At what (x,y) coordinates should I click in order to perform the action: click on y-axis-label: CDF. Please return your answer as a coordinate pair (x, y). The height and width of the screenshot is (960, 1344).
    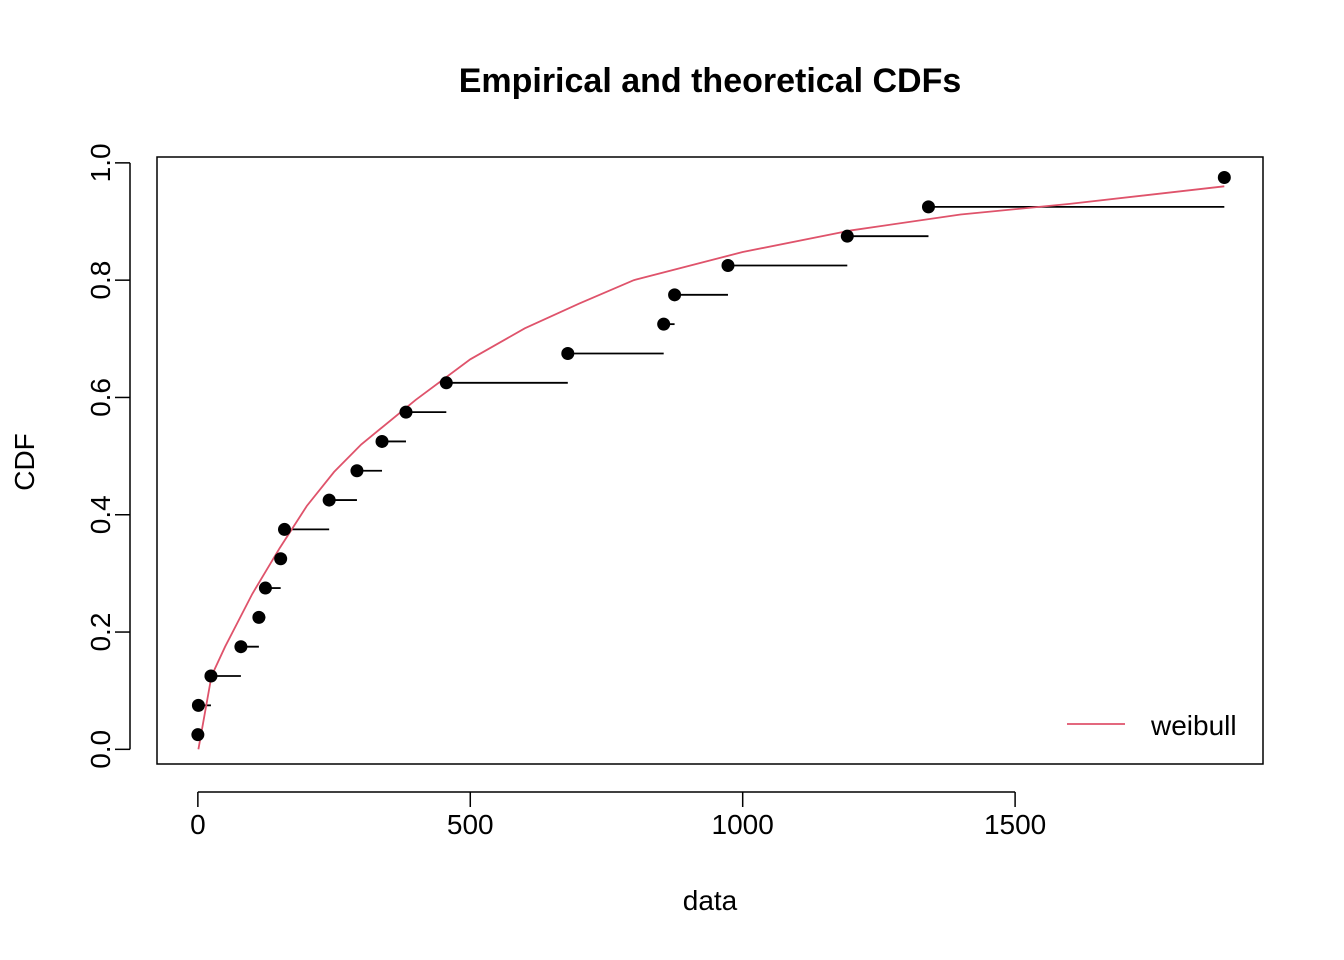
    Looking at the image, I should click on (24, 462).